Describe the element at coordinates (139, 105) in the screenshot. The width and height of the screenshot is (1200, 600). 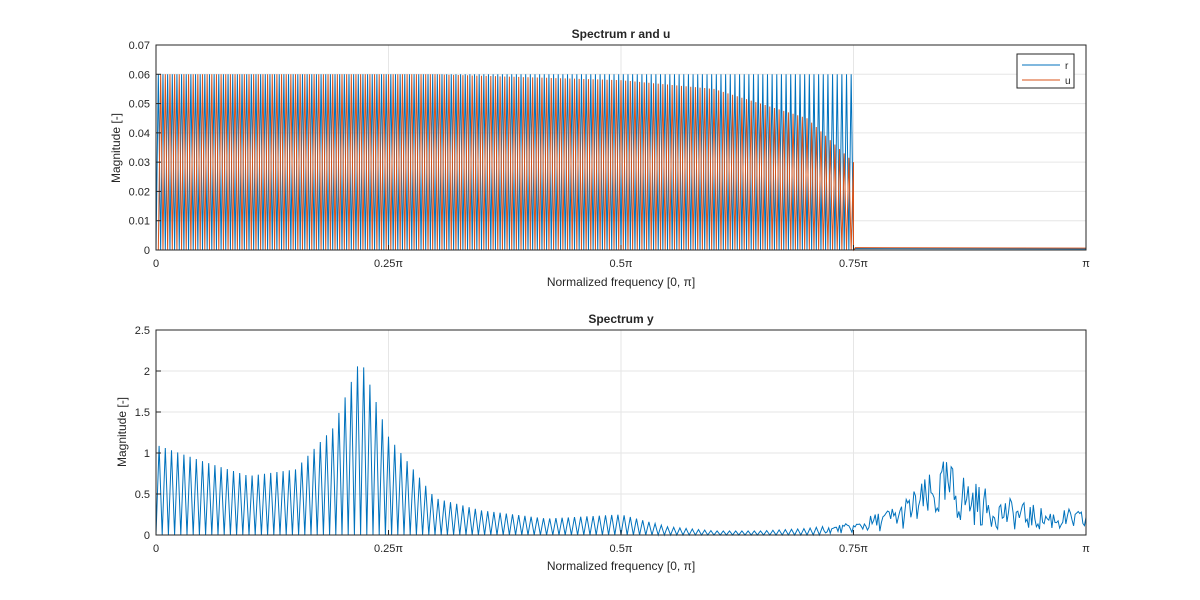
I see `y-tick-label: 0.05` at that location.